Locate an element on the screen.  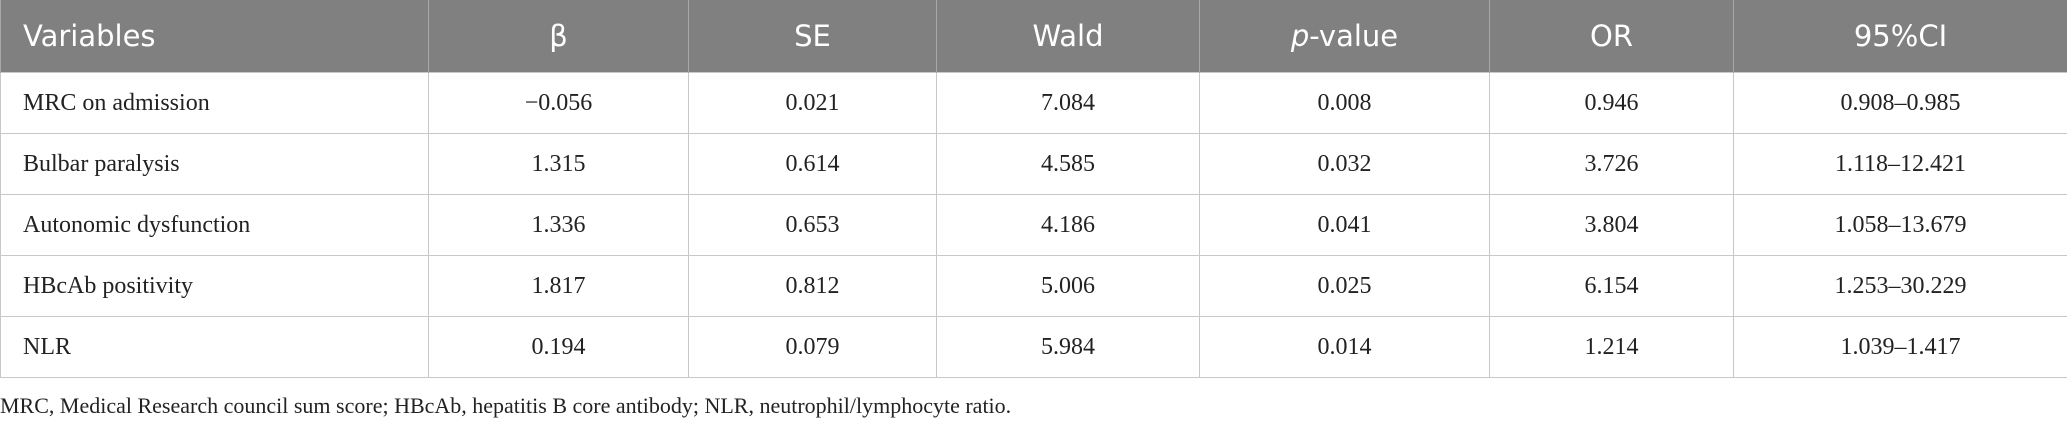
table-cell: 0.041 is located at coordinates (1344, 225).